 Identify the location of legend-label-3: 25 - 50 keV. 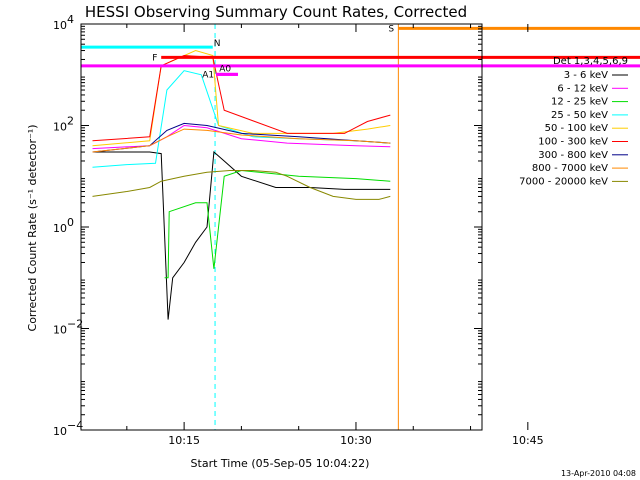
(579, 115).